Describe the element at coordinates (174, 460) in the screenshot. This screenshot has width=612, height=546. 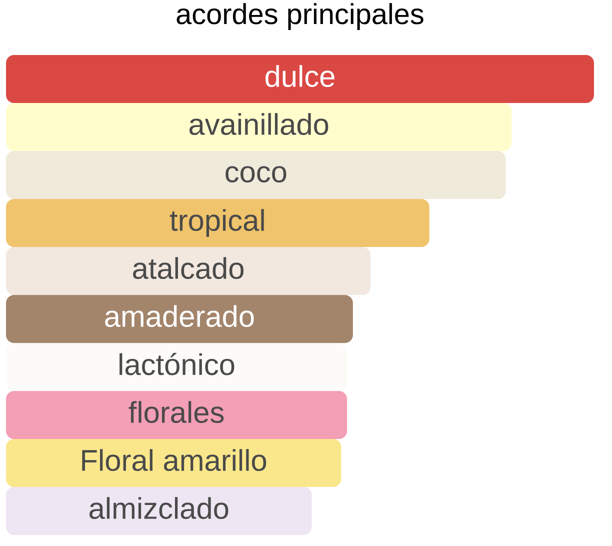
I see `y-tick-label: Floral amarillo` at that location.